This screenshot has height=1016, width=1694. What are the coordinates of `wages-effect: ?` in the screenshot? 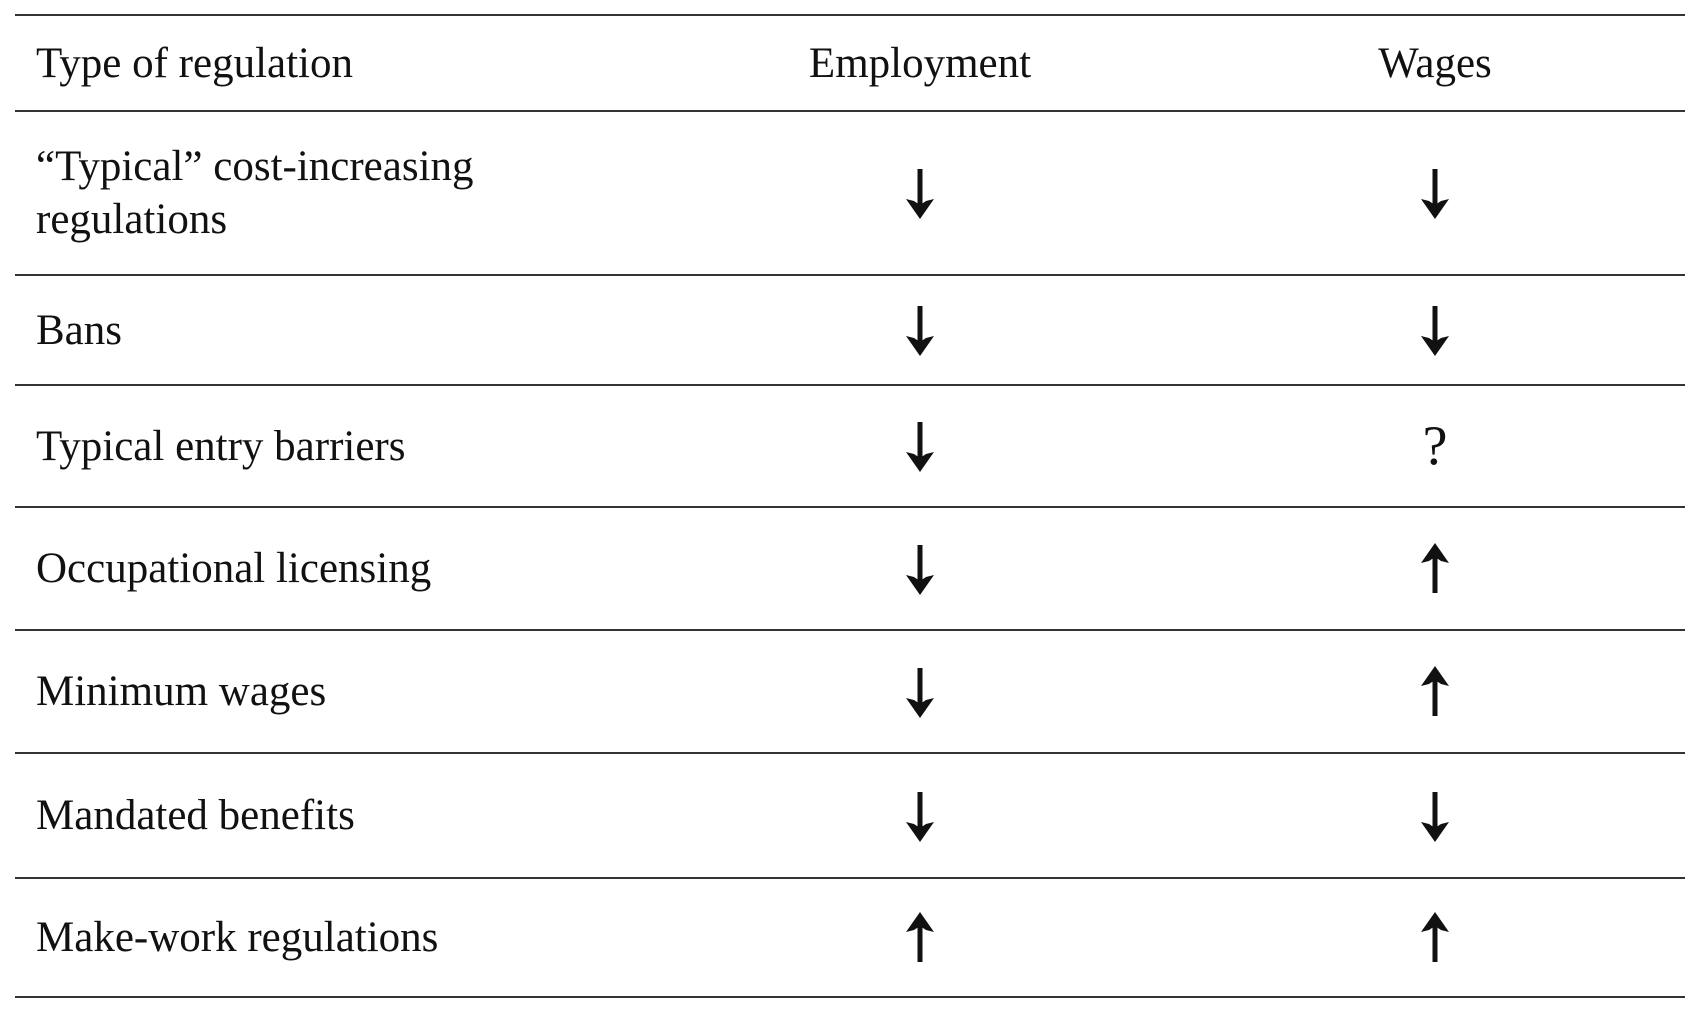 It's located at (1435, 446).